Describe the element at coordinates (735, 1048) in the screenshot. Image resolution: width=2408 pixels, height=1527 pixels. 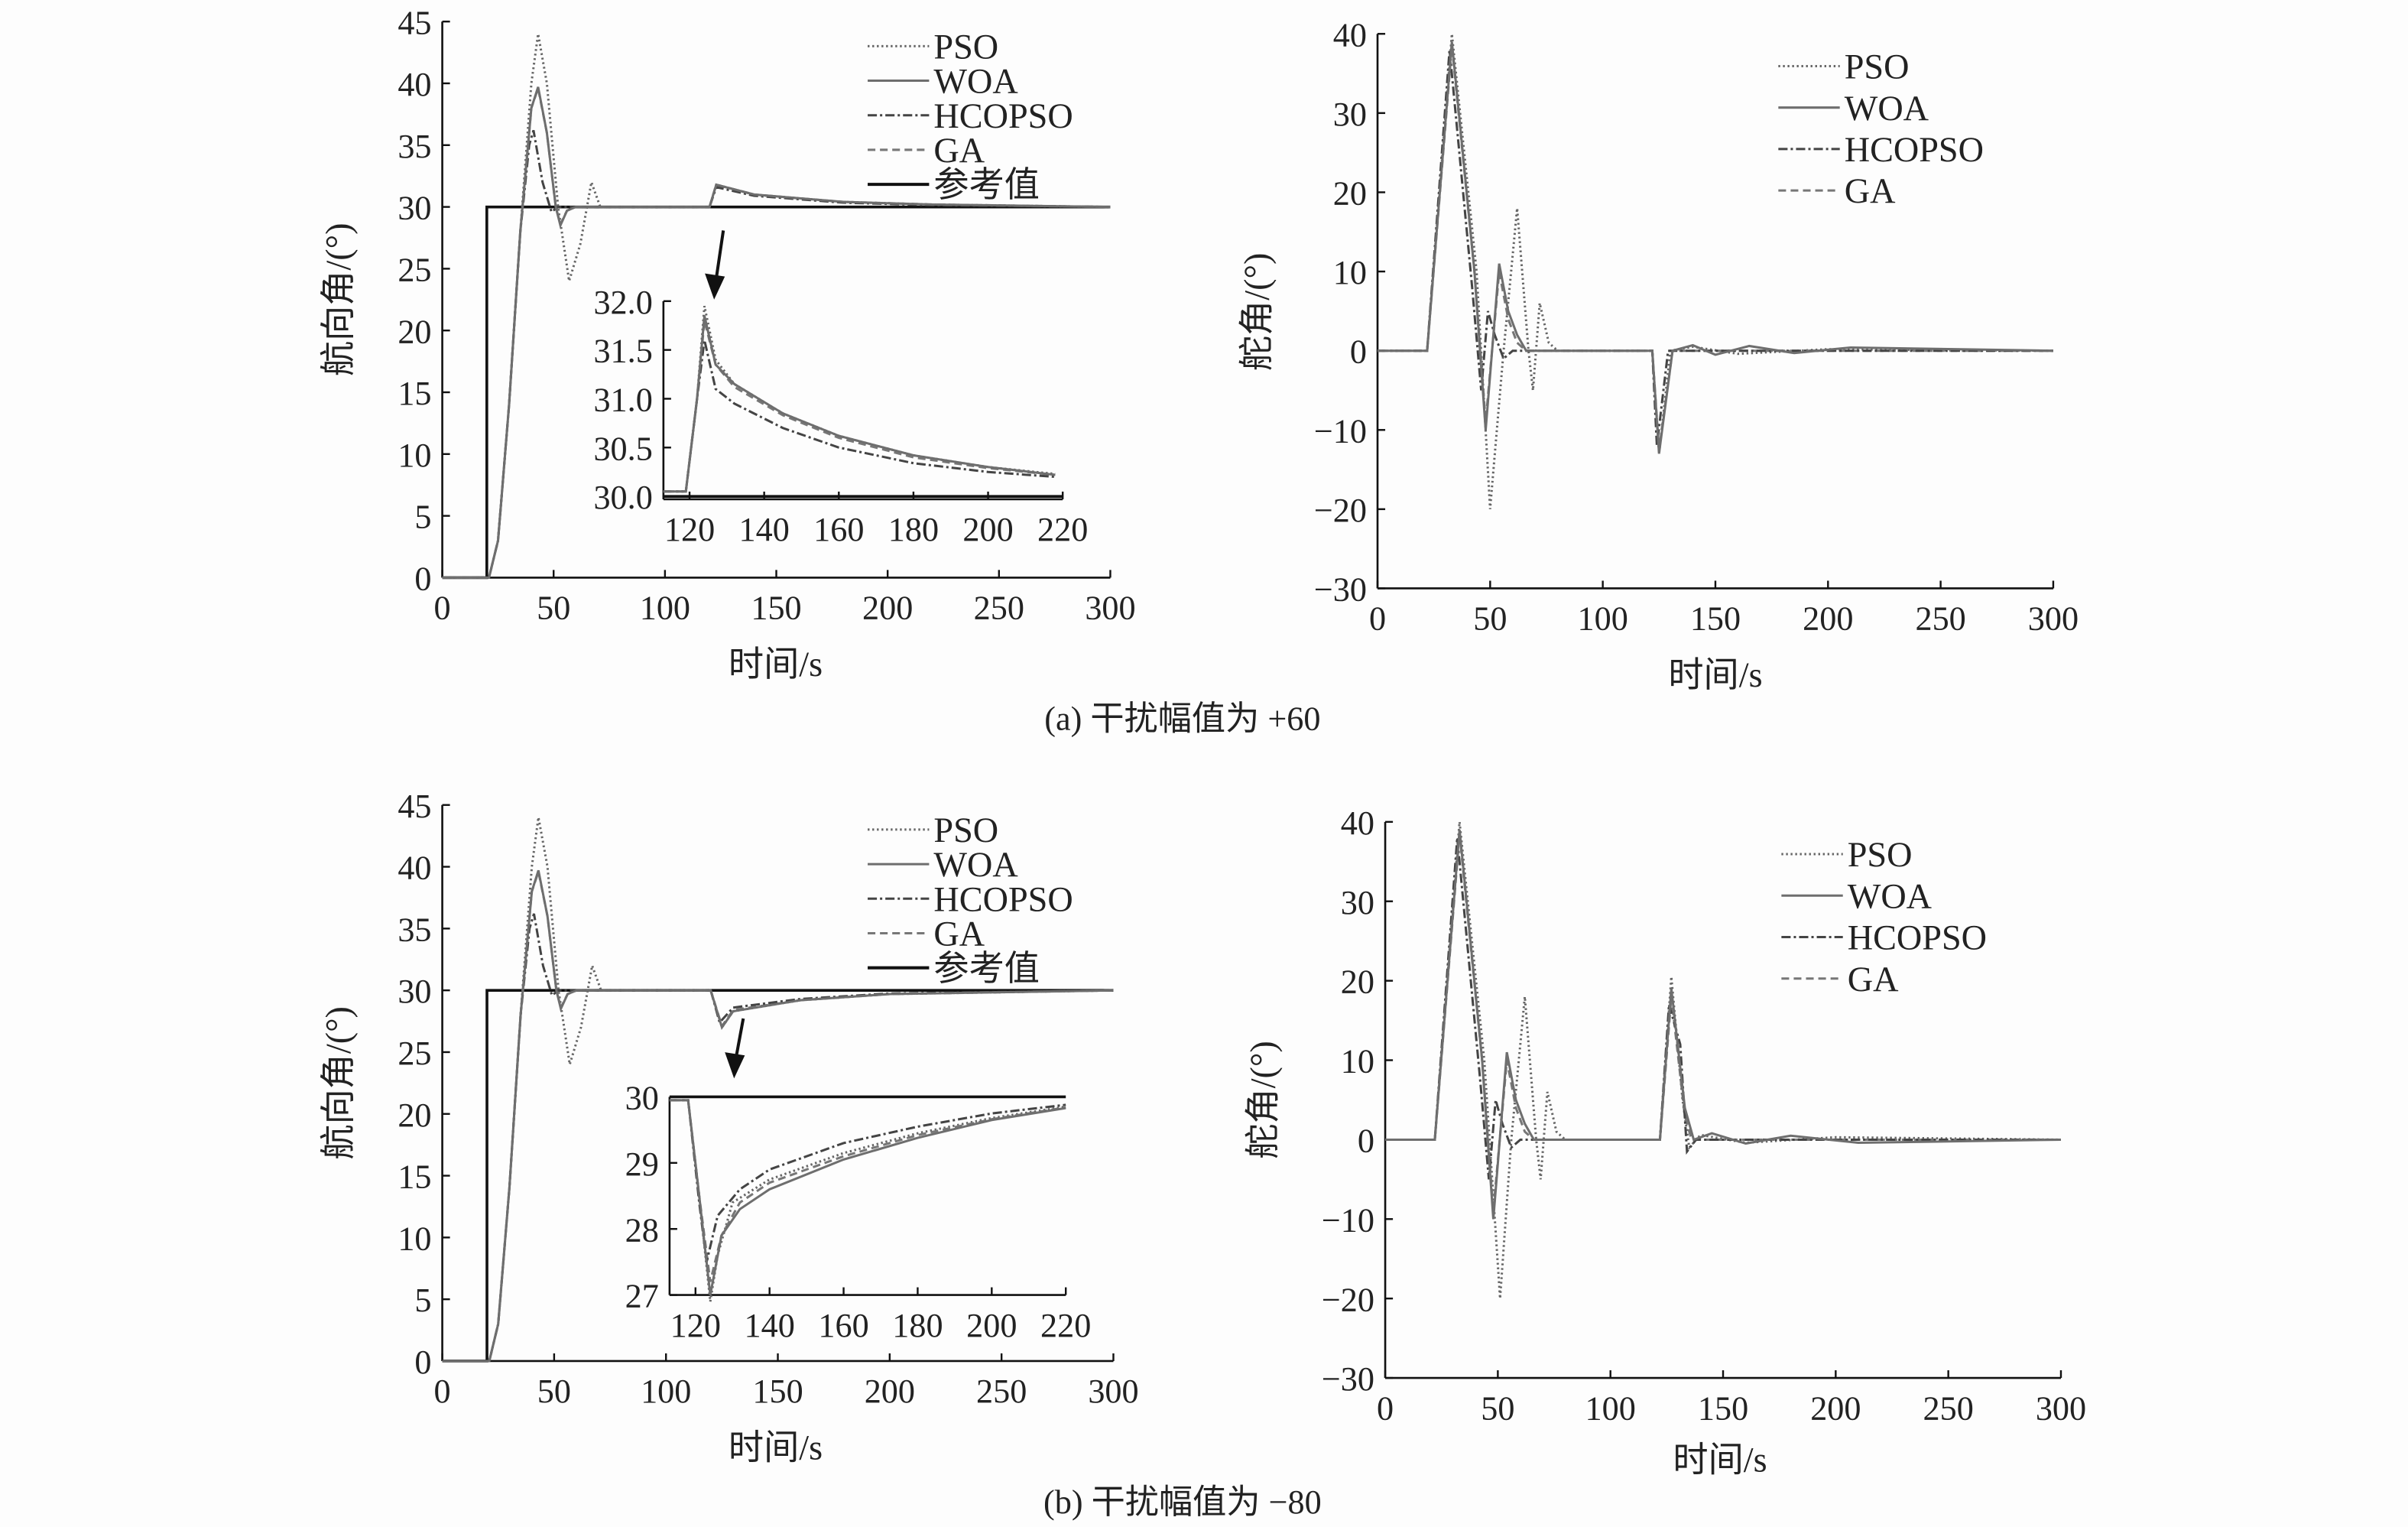
I see `zoom-arrow-b` at that location.